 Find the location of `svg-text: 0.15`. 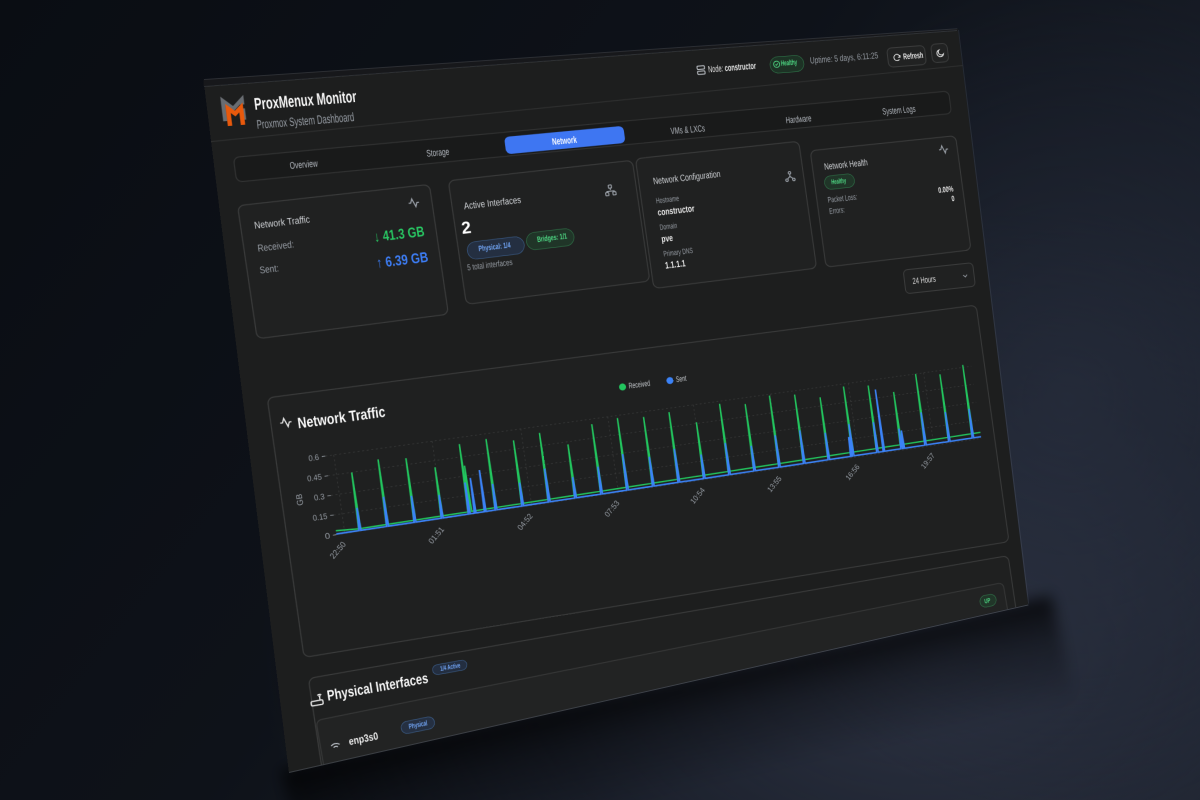

svg-text: 0.15 is located at coordinates (320, 517).